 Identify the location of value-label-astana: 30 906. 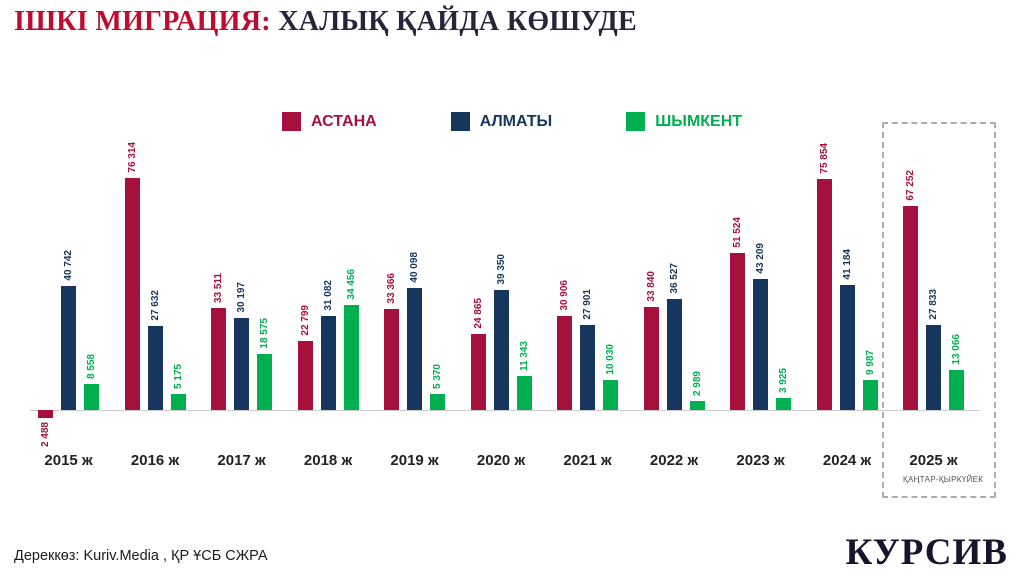
(564, 295).